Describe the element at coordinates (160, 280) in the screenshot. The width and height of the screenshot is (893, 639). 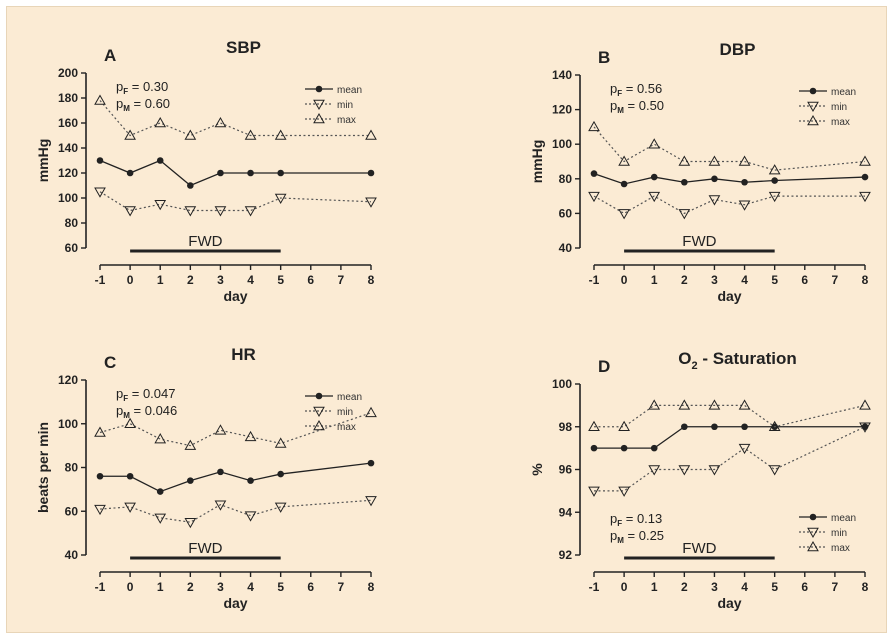
I see `x-tick-label: 1` at that location.